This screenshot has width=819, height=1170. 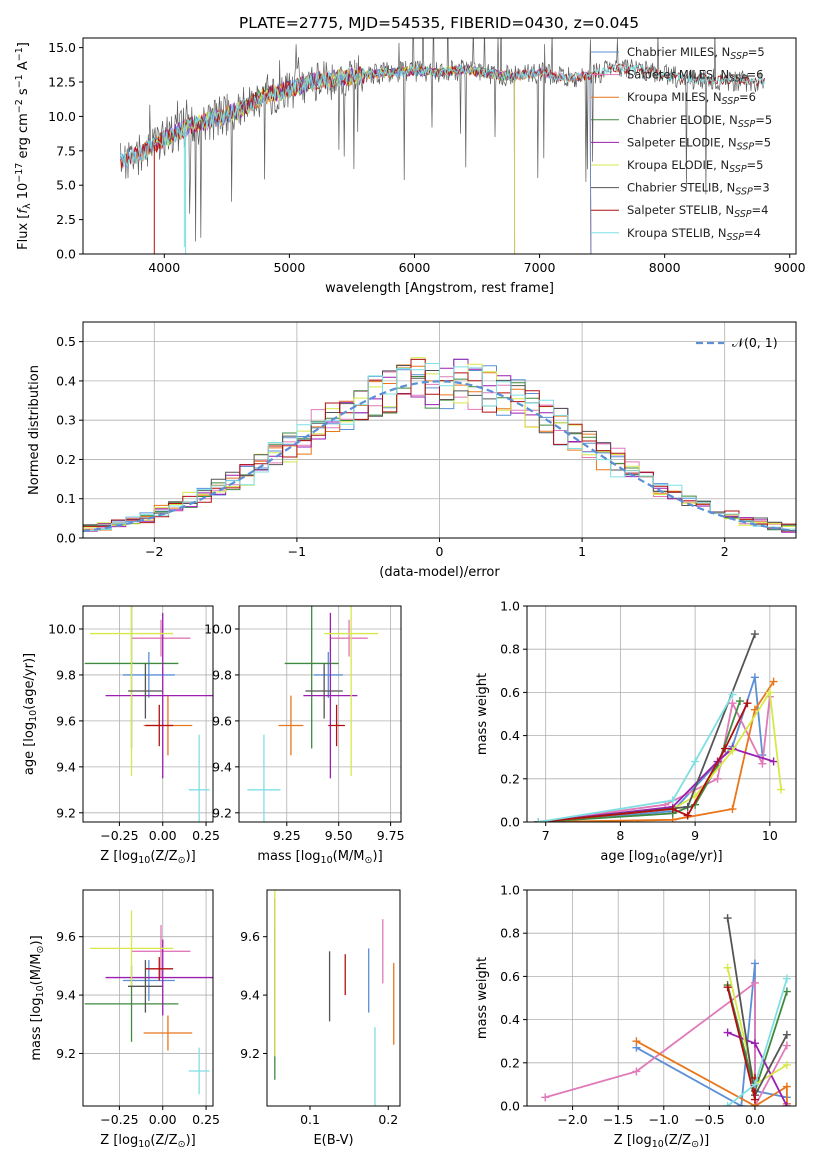 I want to click on y-tick-label: 12.5, so click(x=62, y=82).